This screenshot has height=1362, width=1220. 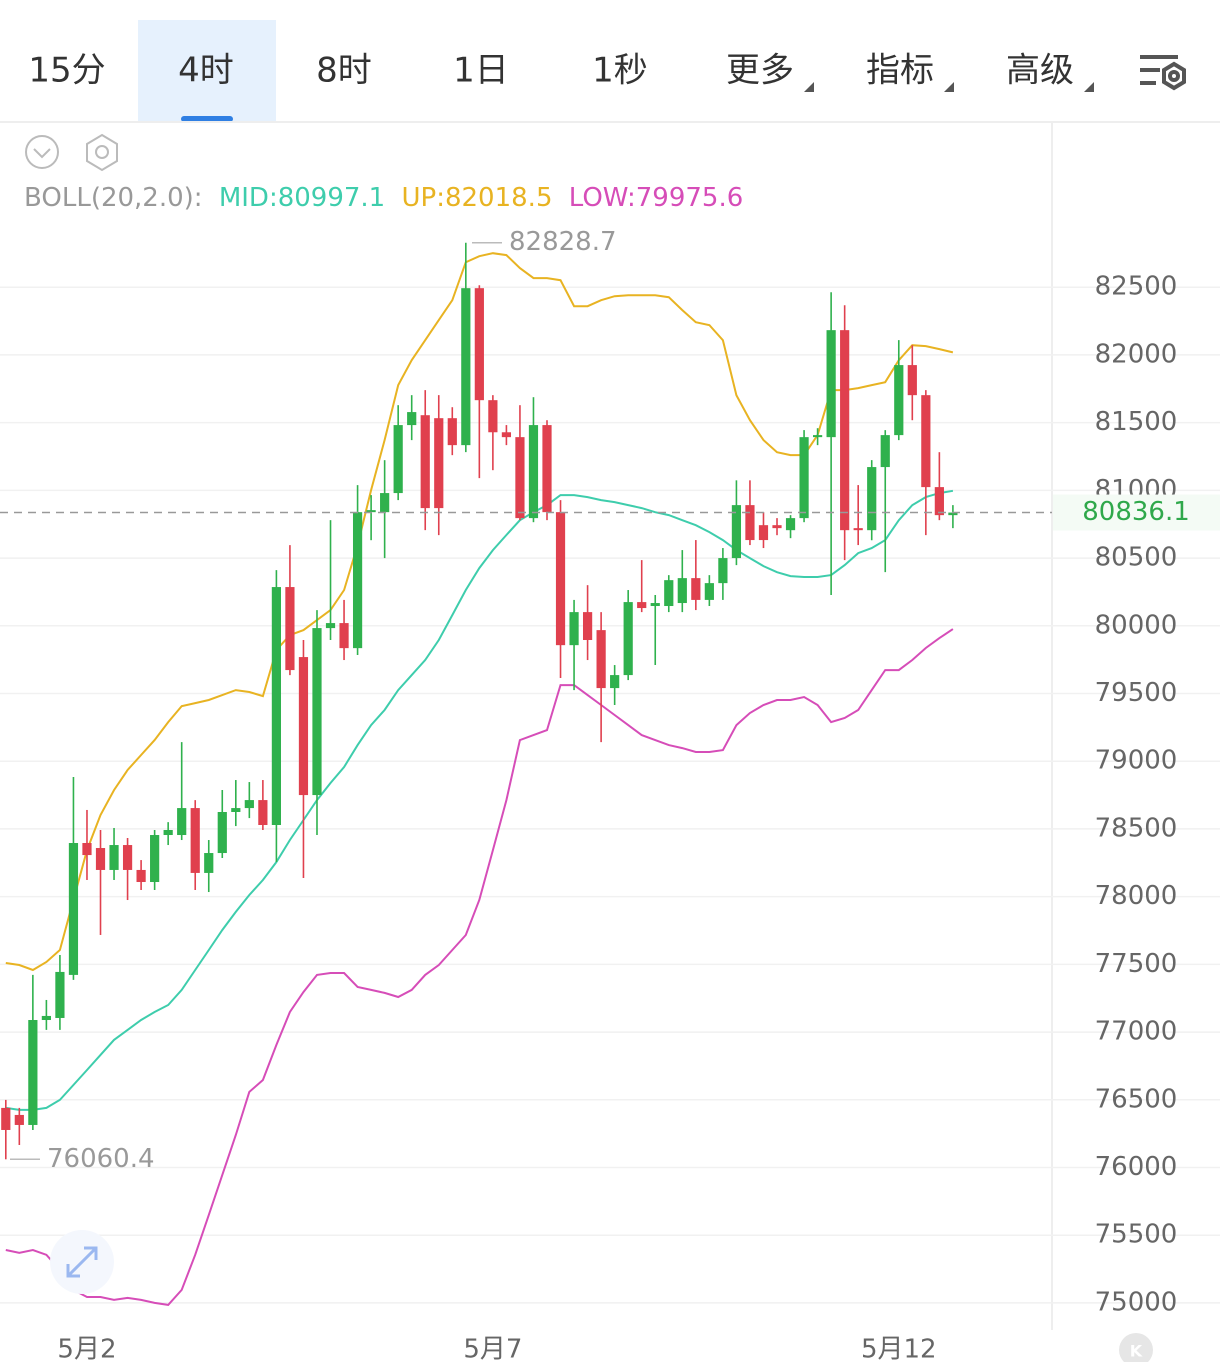 What do you see at coordinates (1040, 71) in the screenshot?
I see `tab: 高级` at bounding box center [1040, 71].